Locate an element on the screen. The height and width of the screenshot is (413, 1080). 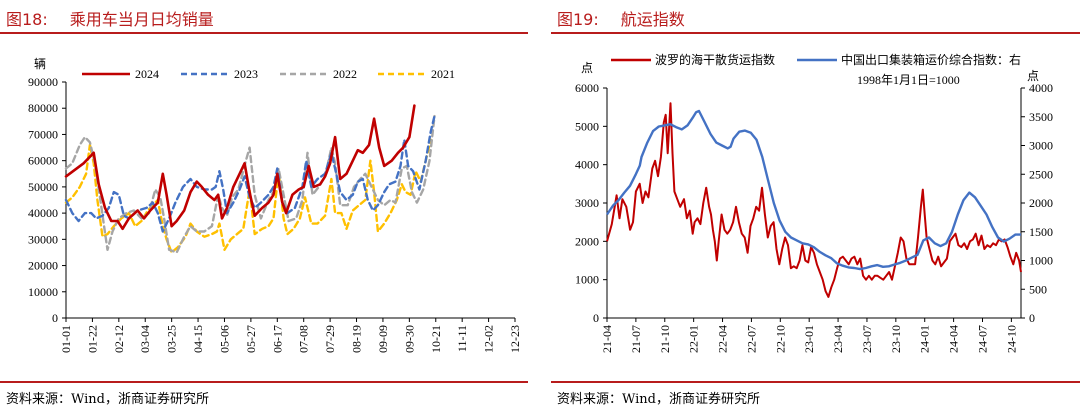
left-y-tick-label: 4000 is located at coordinates (587, 165).